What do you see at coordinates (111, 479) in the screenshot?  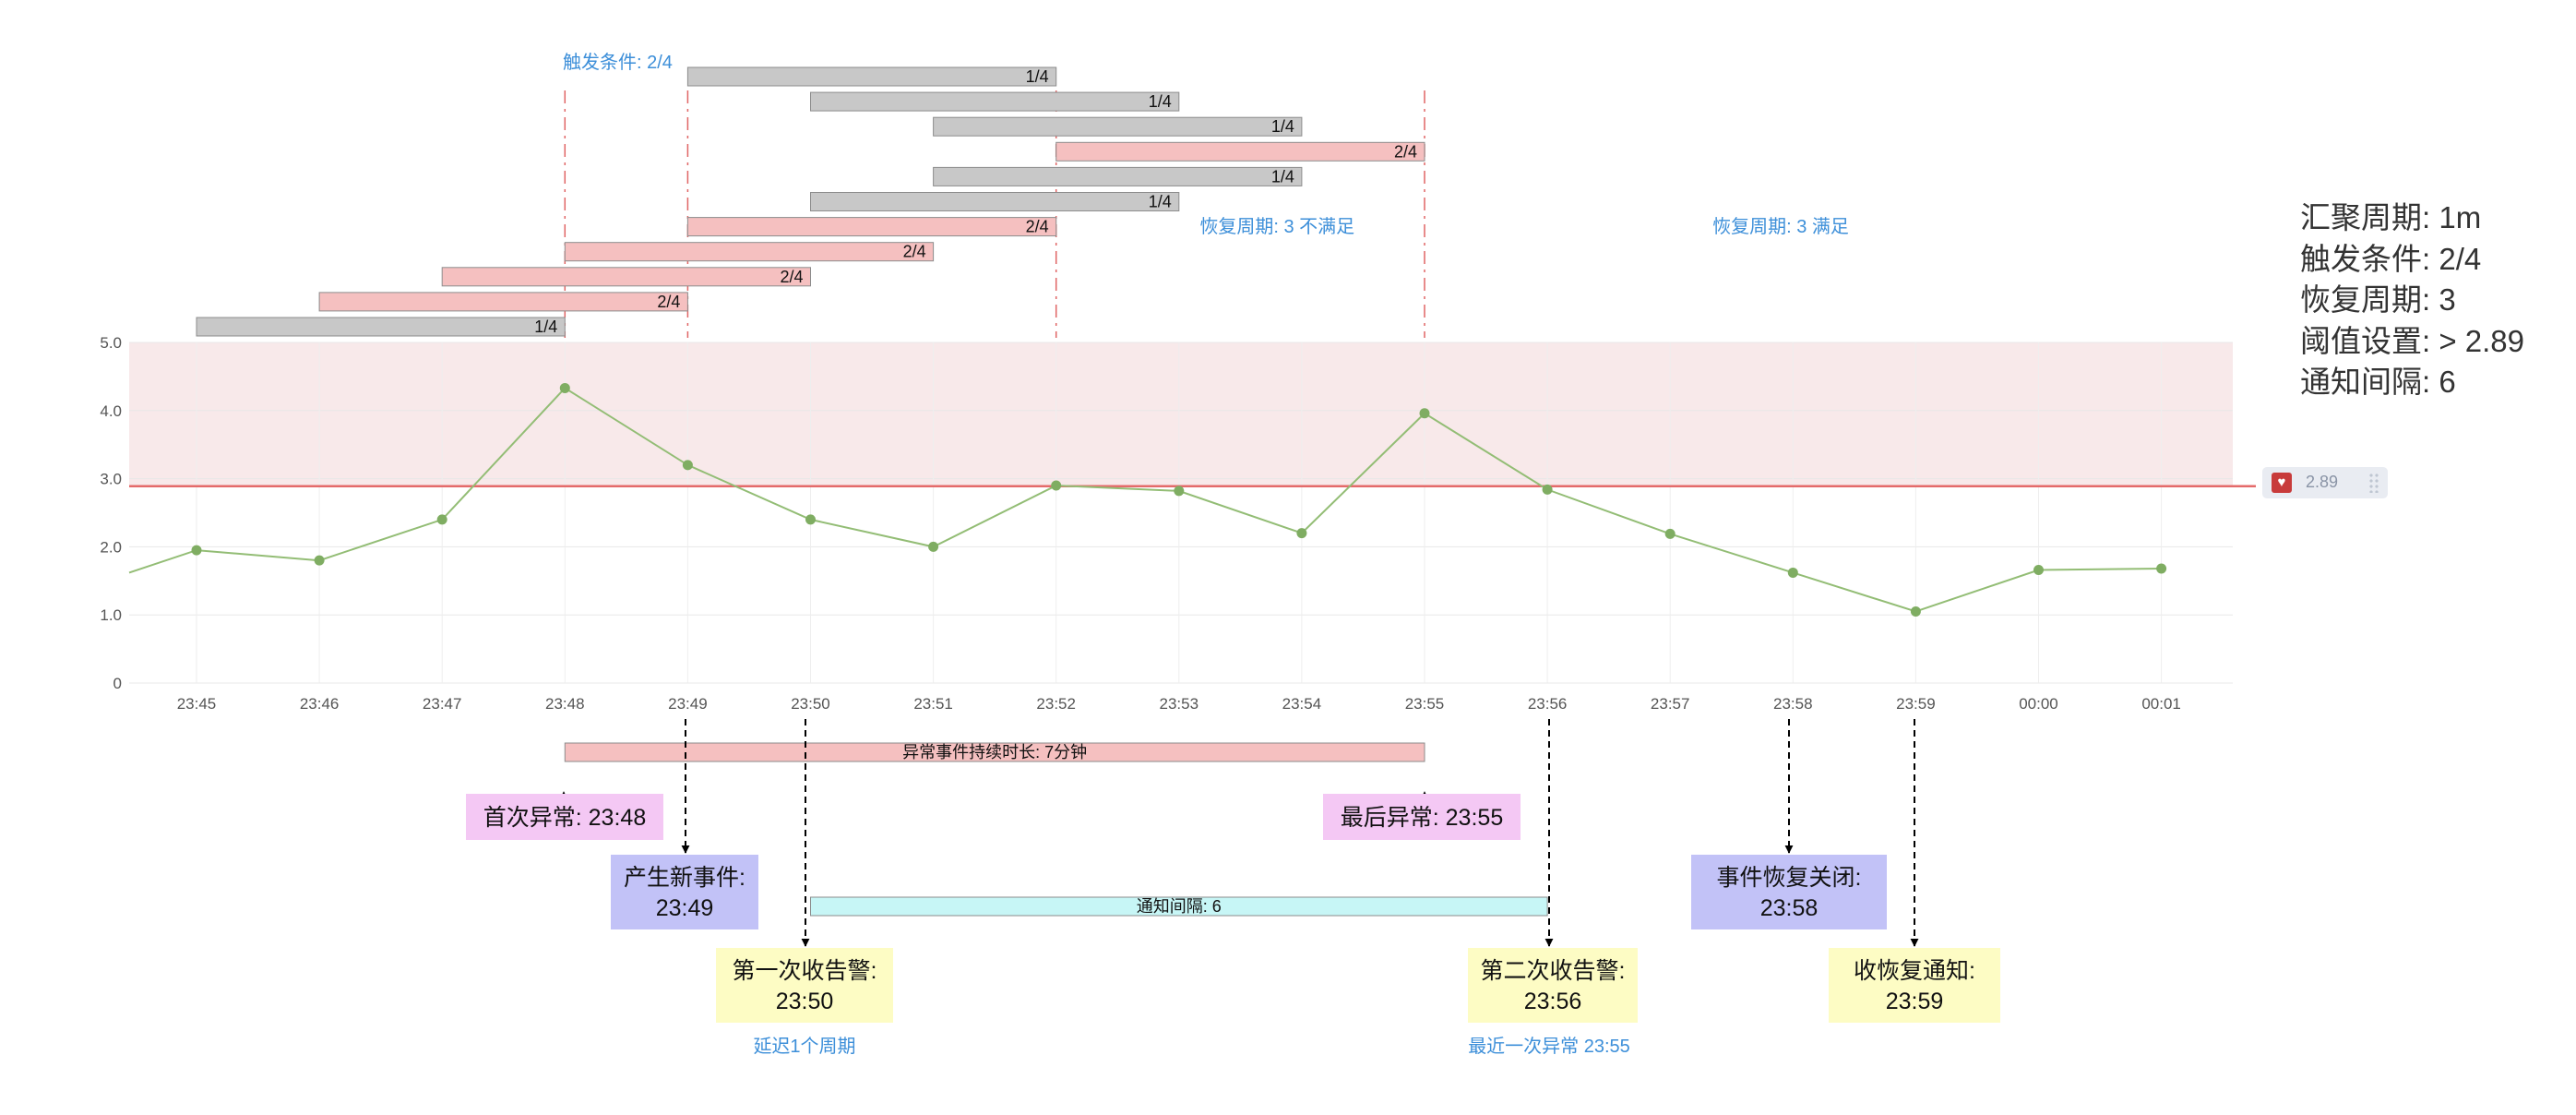 I see `y-tick-label: 3.0` at bounding box center [111, 479].